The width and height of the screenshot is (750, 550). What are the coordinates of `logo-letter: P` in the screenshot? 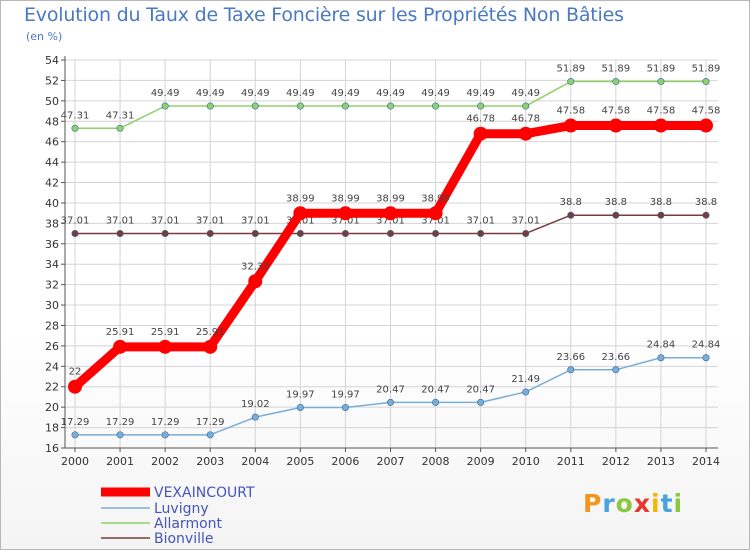 It's located at (593, 503).